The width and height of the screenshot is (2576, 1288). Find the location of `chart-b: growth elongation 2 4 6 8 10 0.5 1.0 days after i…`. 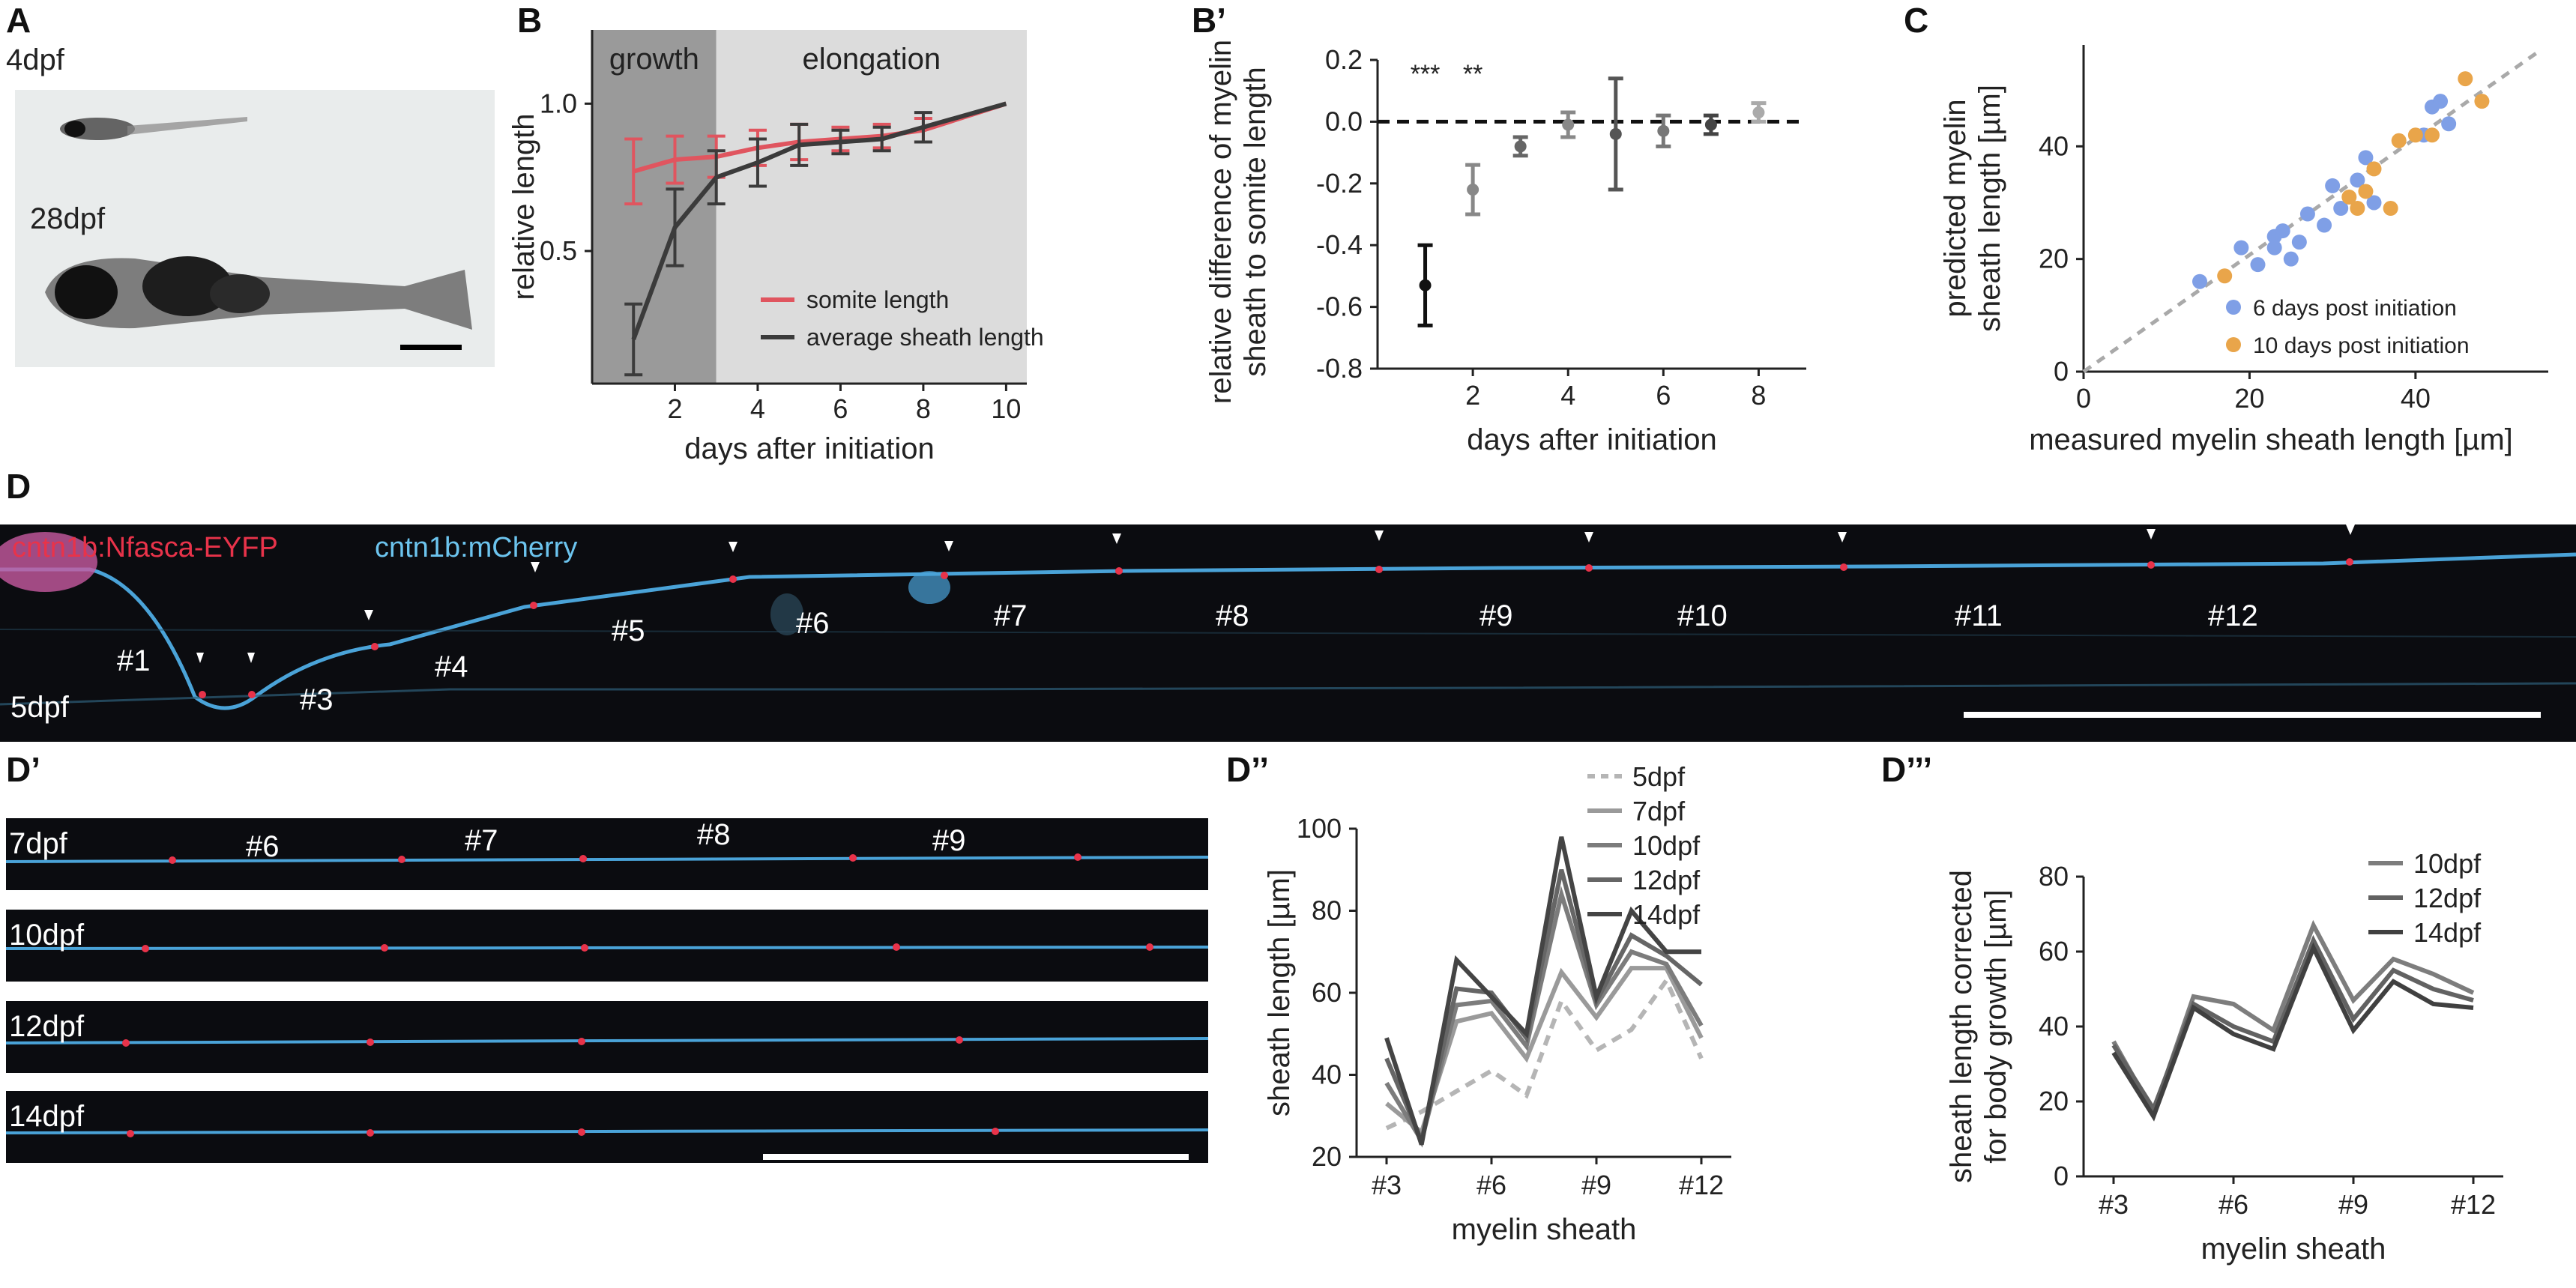

chart-b: growth elongation 2 4 6 8 10 0.5 1.0 days after i… is located at coordinates (776, 247).